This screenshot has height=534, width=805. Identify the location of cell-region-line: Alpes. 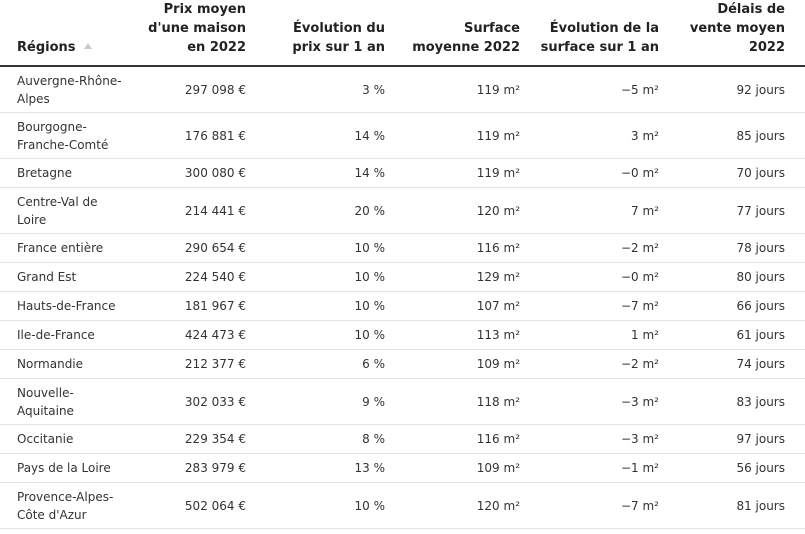
(33, 98).